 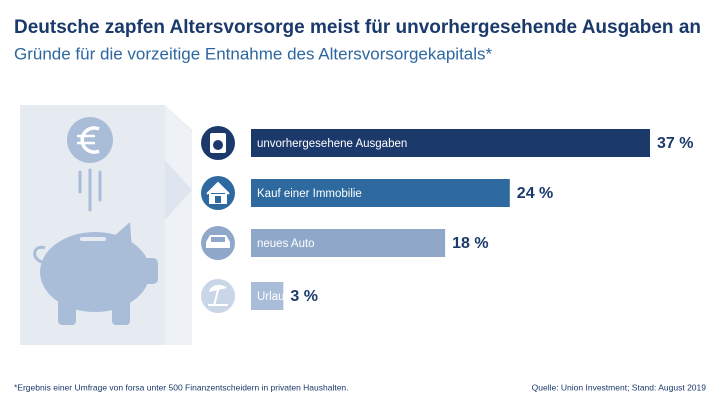 What do you see at coordinates (535, 193) in the screenshot?
I see `value-label: 24 %` at bounding box center [535, 193].